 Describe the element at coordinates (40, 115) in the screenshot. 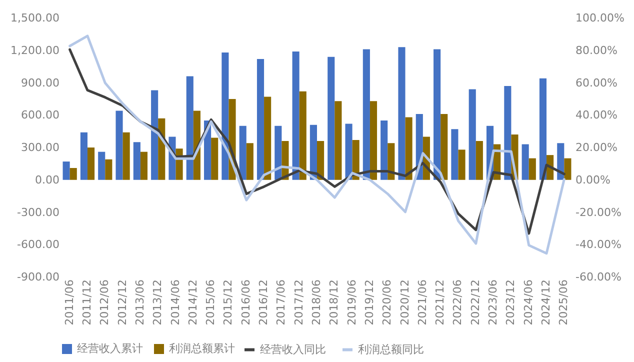

I see `y-tick-label: 600.00` at that location.